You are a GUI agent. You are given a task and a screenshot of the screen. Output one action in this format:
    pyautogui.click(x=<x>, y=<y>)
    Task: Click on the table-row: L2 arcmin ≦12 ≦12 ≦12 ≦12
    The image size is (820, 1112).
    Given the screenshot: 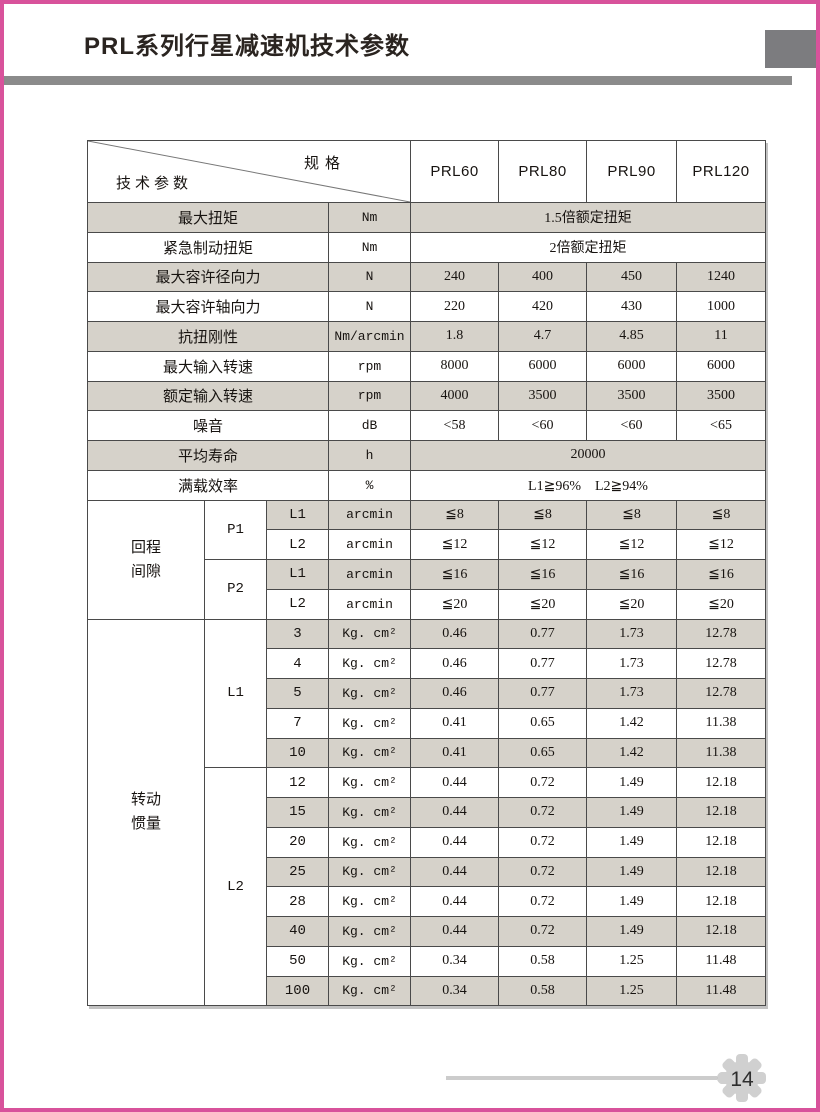 What is the action you would take?
    pyautogui.click(x=427, y=544)
    